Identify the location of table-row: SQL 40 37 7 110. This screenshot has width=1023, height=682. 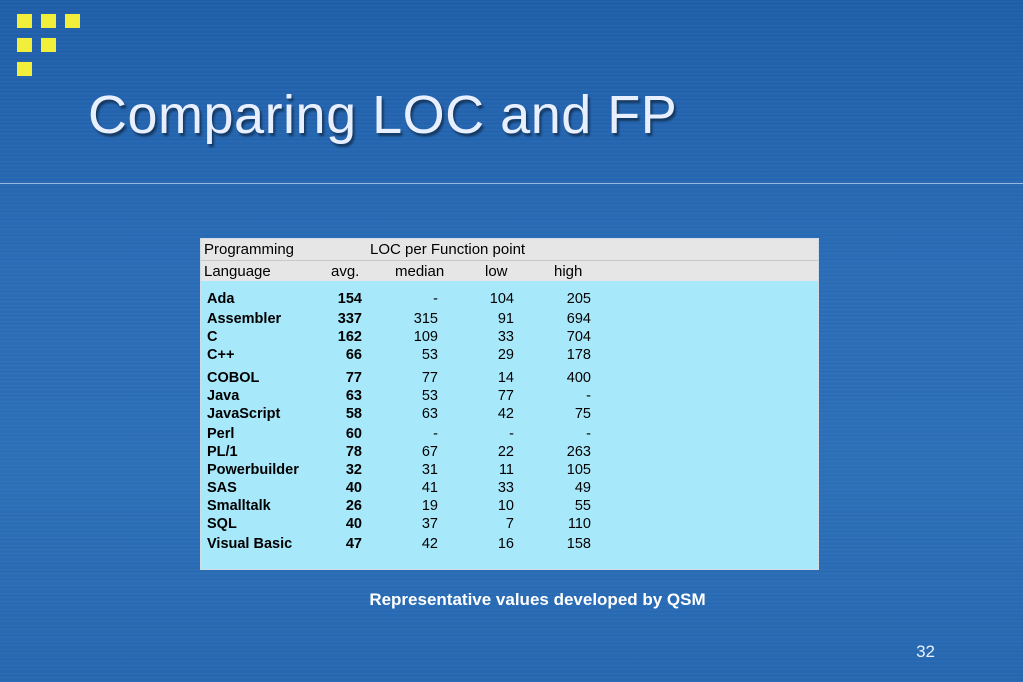
(509, 525).